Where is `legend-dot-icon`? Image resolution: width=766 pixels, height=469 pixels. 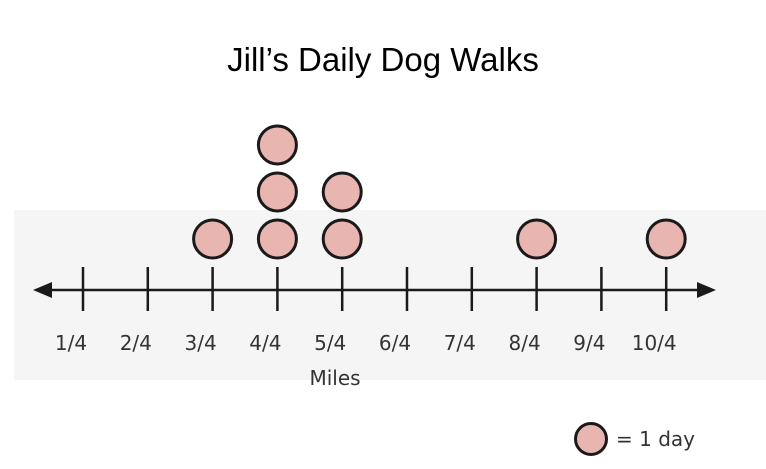 legend-dot-icon is located at coordinates (591, 439).